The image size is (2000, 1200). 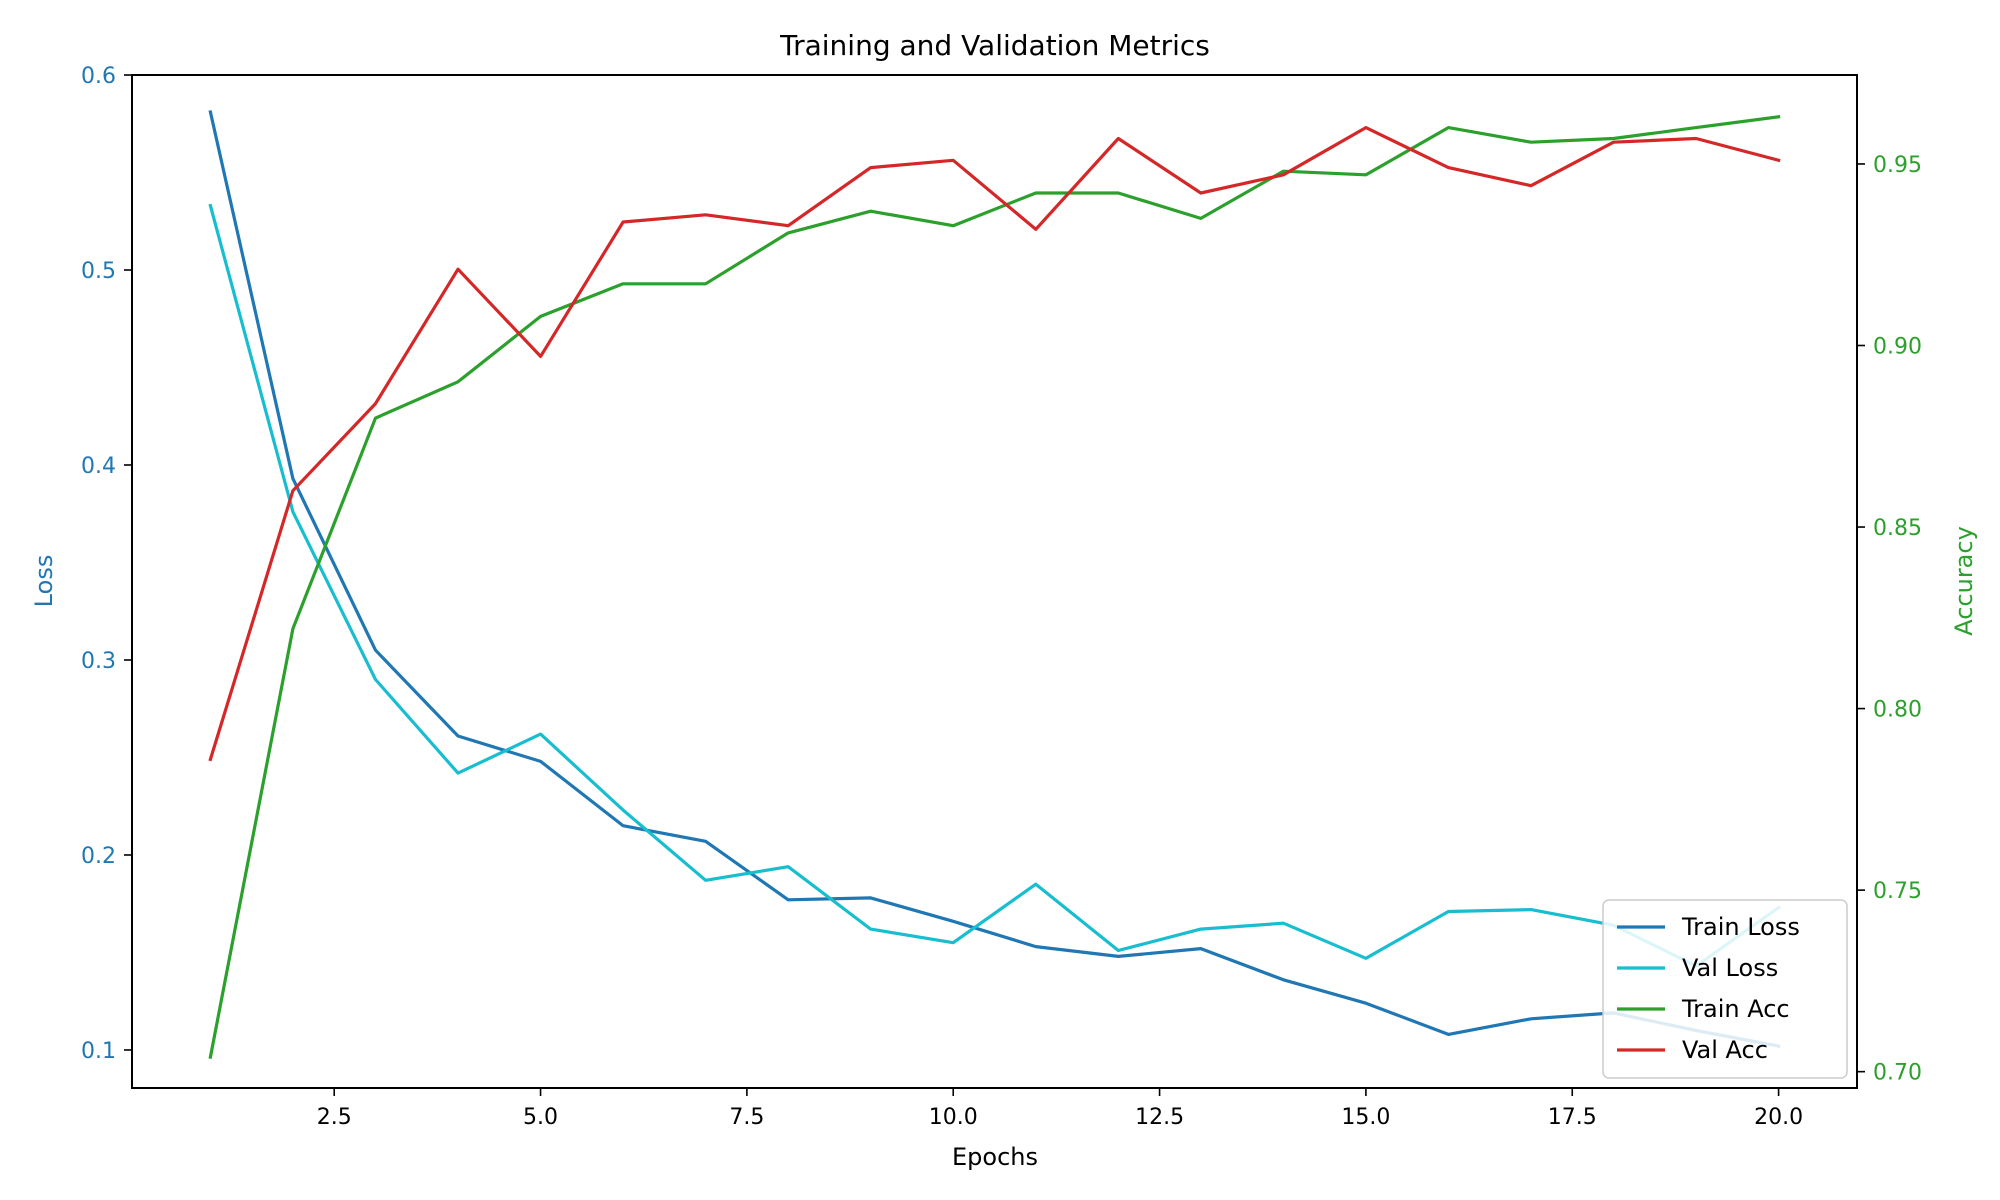 What do you see at coordinates (953, 1117) in the screenshot?
I see `x-tick-label: 10.0` at bounding box center [953, 1117].